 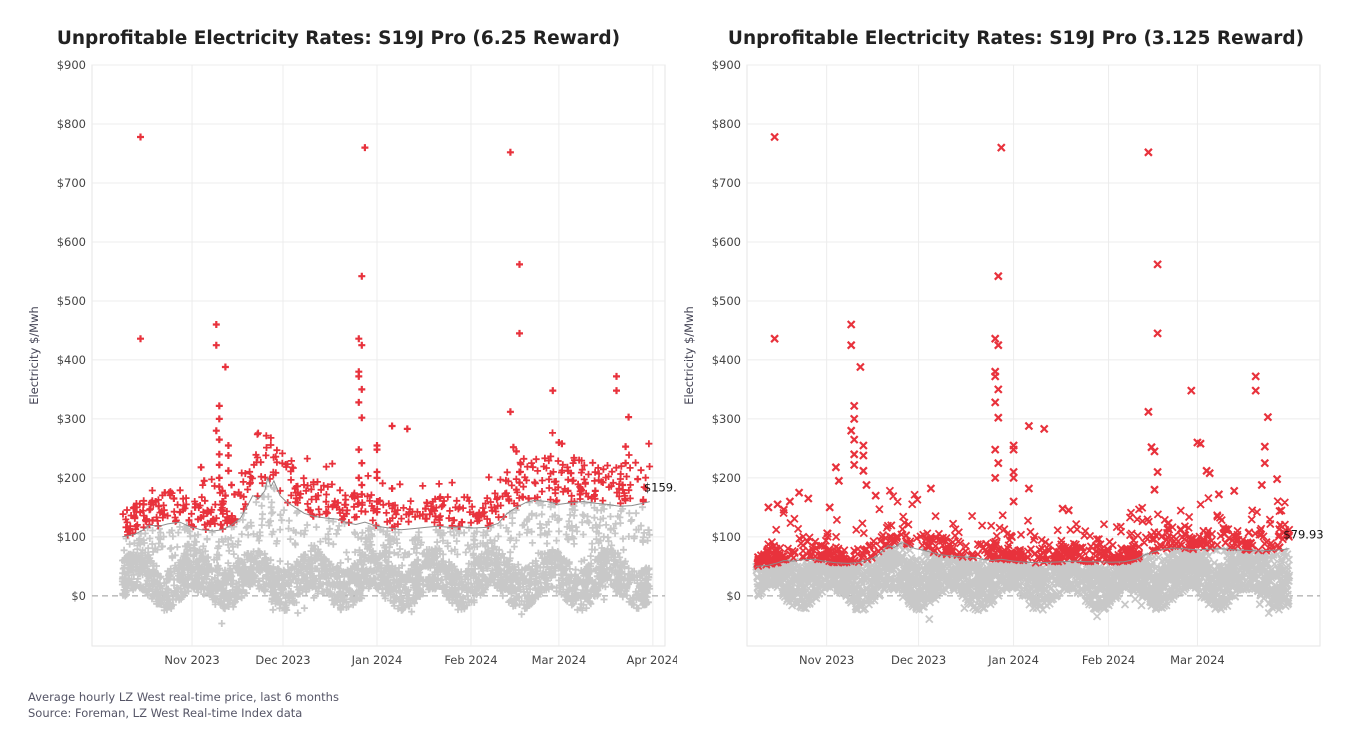 I want to click on y-tick-label: $700, so click(x=726, y=183).